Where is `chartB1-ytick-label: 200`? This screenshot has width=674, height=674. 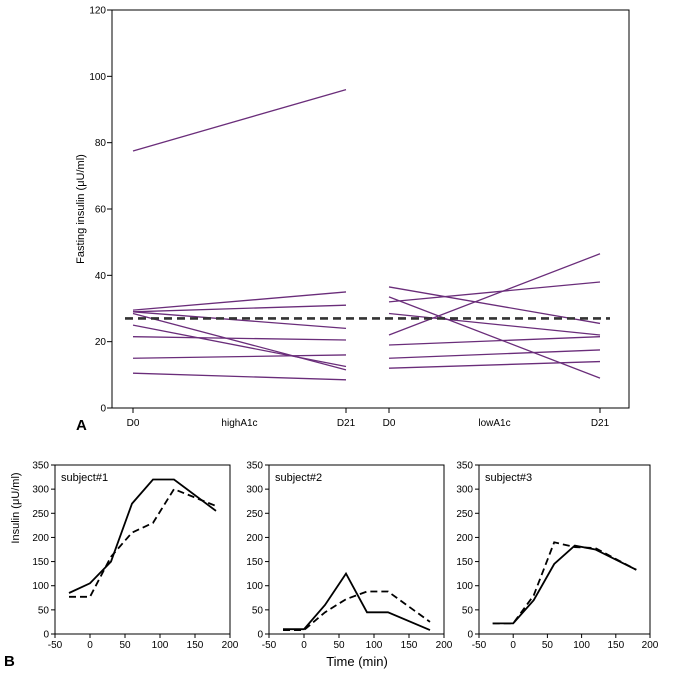
chartB1-ytick-label: 200 is located at coordinates (40, 538).